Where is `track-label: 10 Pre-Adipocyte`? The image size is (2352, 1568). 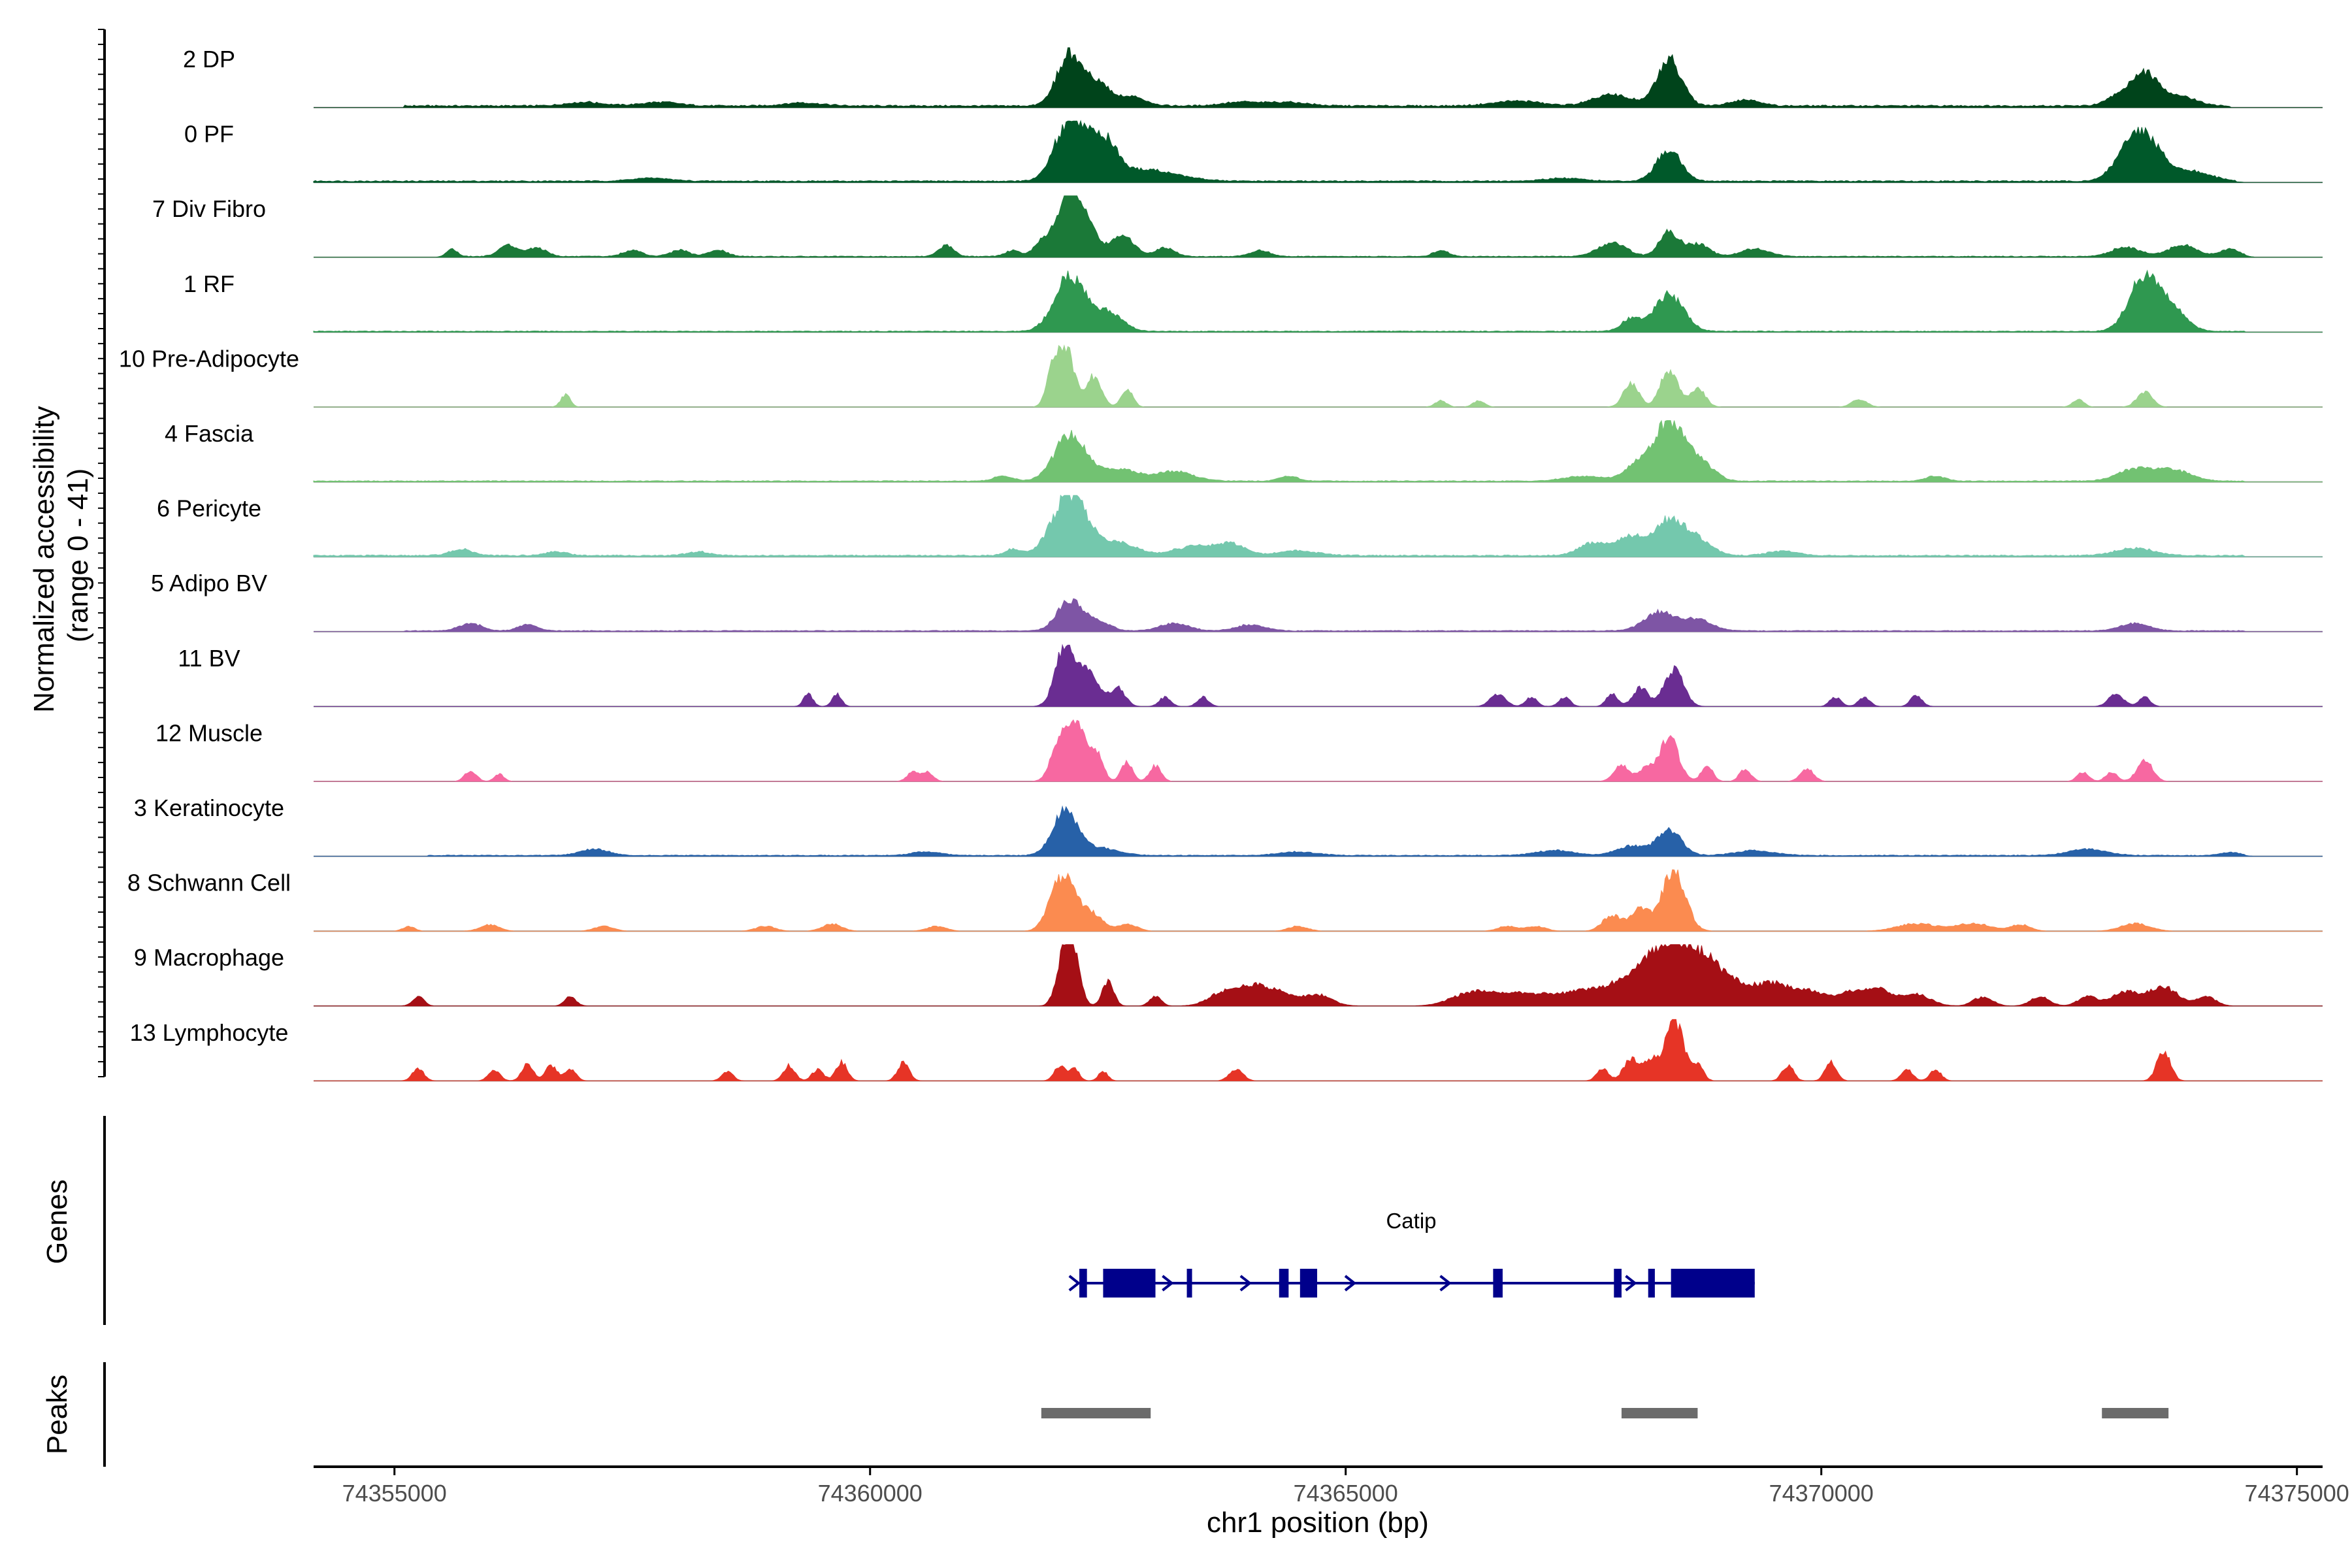 track-label: 10 Pre-Adipocyte is located at coordinates (209, 358).